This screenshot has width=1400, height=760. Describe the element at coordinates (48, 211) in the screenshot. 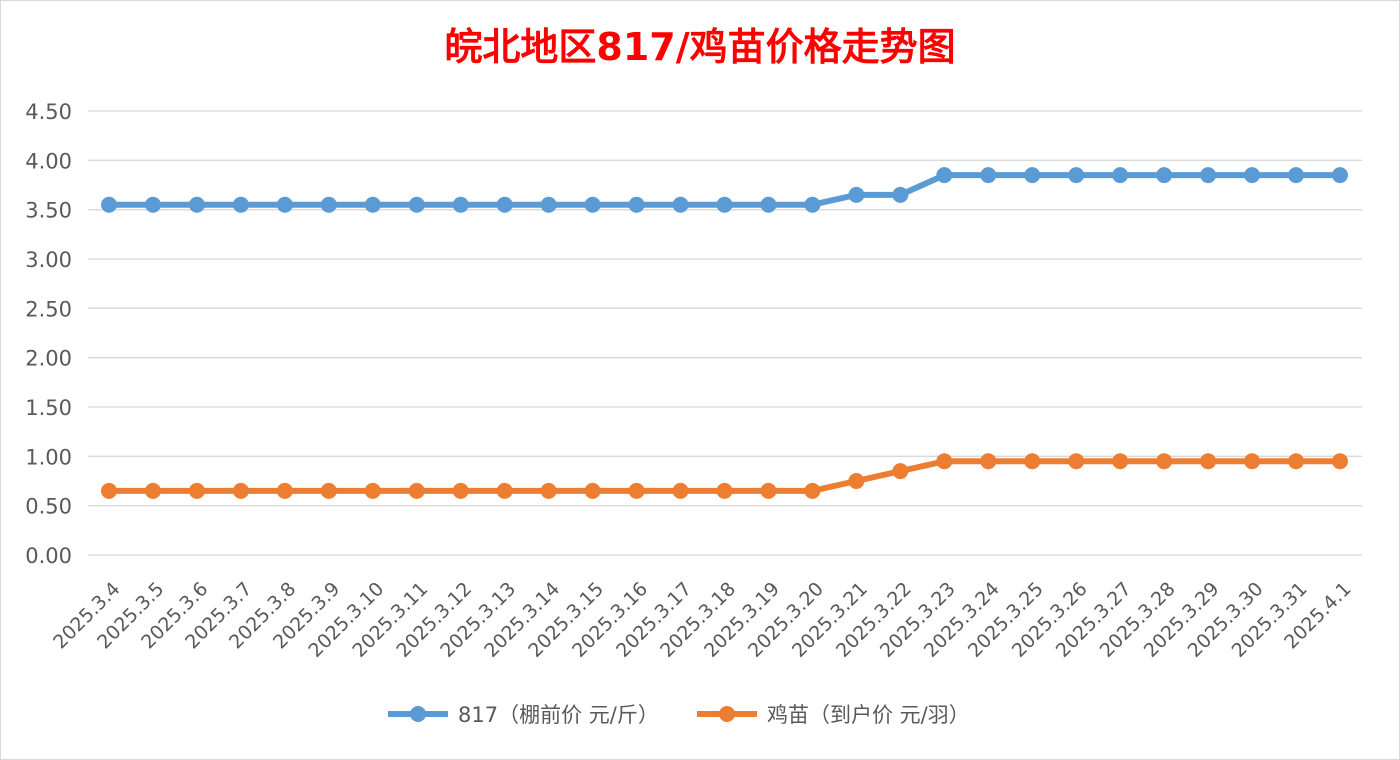

I see `y-tick-label: 3.50` at that location.